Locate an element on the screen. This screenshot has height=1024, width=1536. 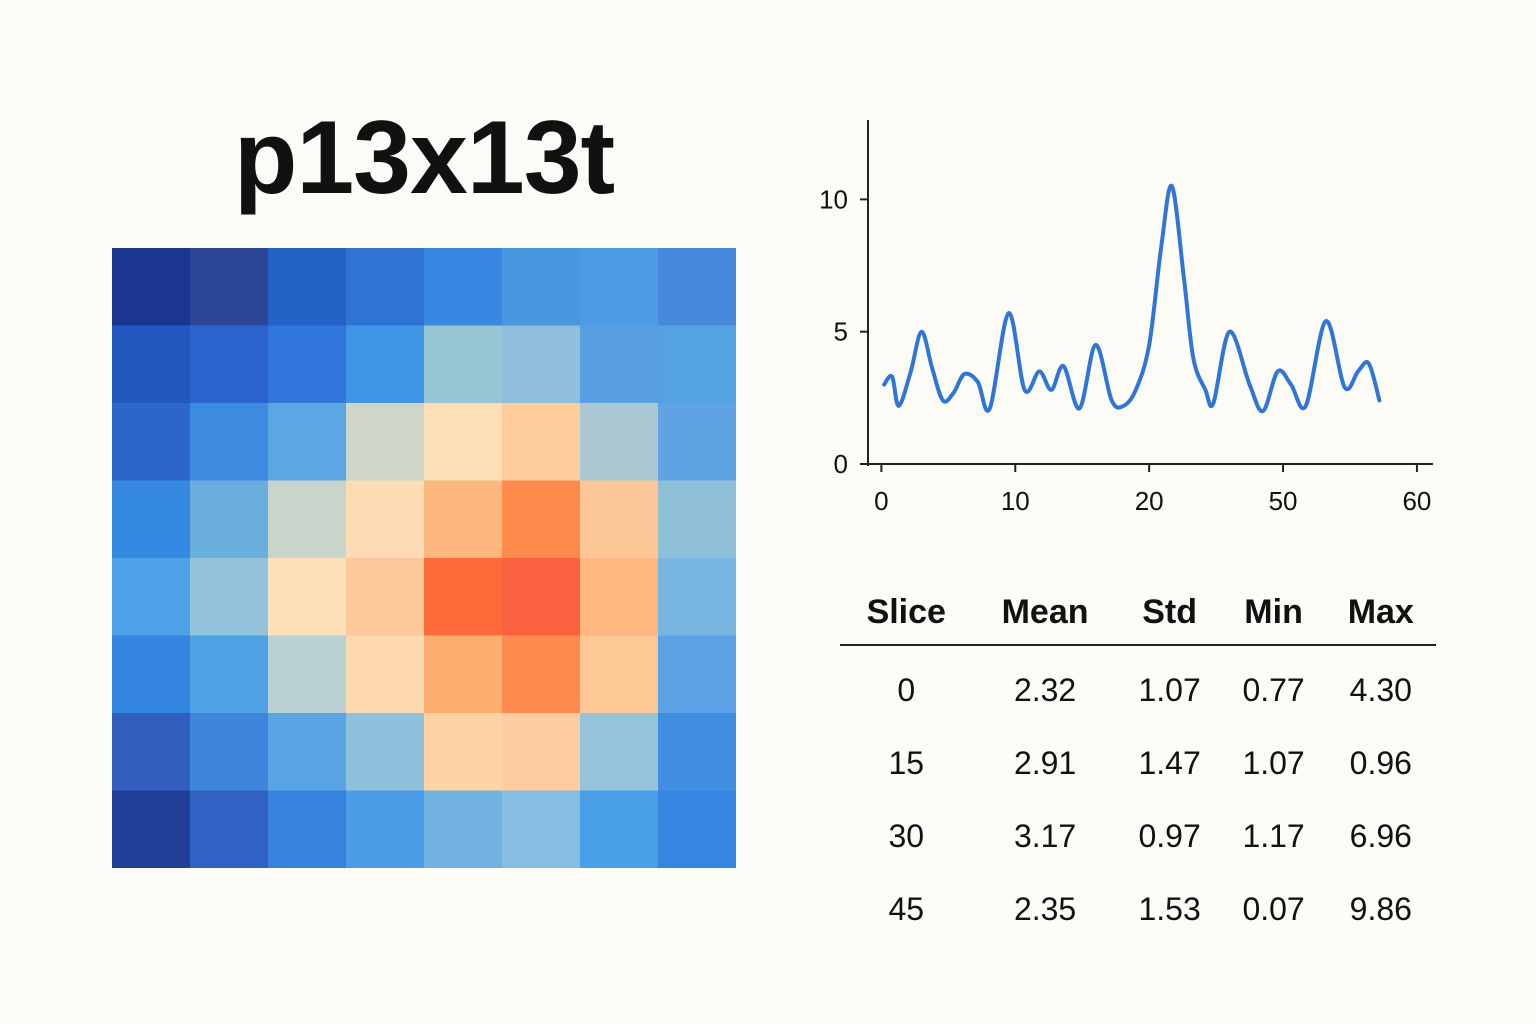
table-row: 30 3.17 0.97 1.17 6.96 is located at coordinates (1138, 836).